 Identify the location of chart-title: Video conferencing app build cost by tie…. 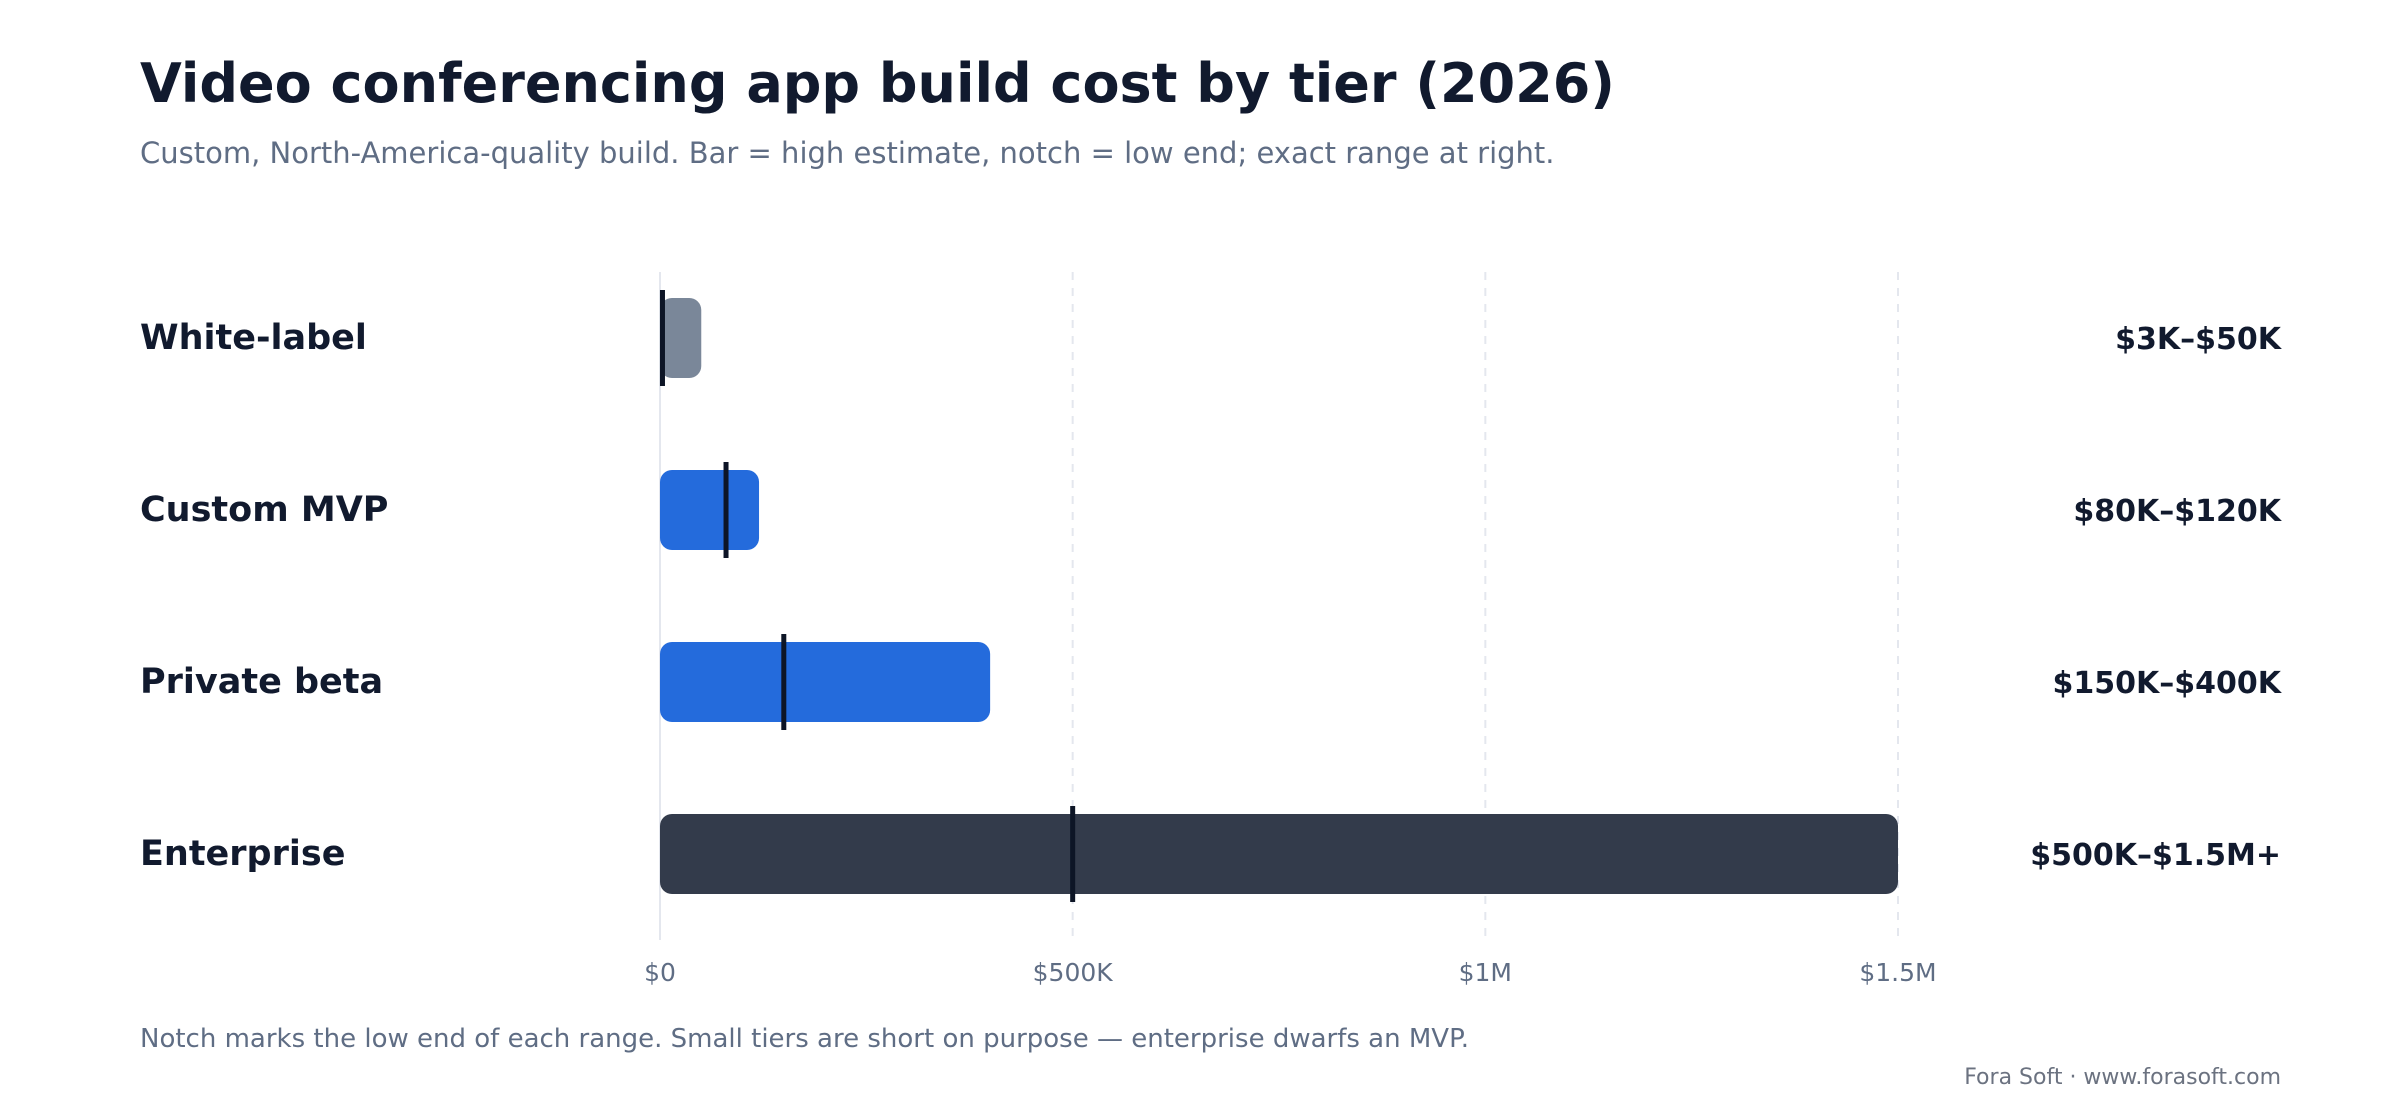
(877, 83).